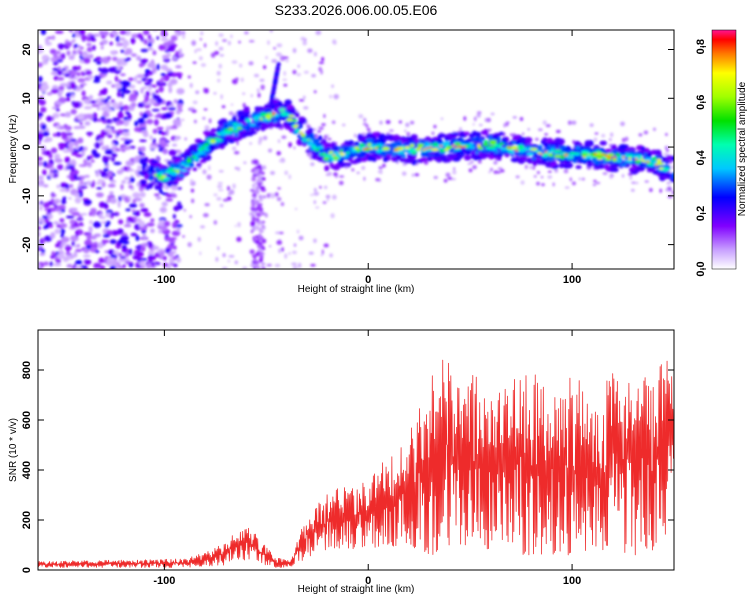 This screenshot has height=600, width=750. I want to click on colorbar-tick-label: 0.6, so click(701, 102).